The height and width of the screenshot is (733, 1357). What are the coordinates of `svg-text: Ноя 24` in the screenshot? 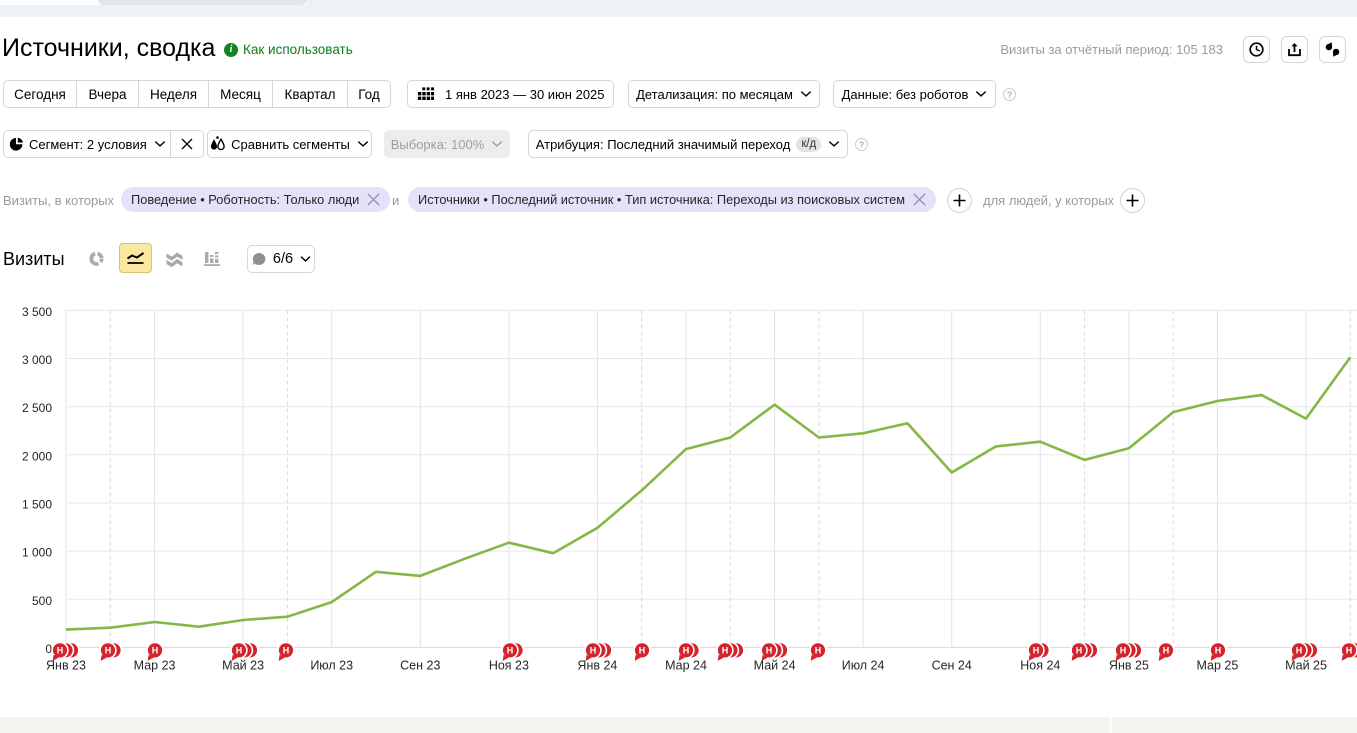 It's located at (1040, 666).